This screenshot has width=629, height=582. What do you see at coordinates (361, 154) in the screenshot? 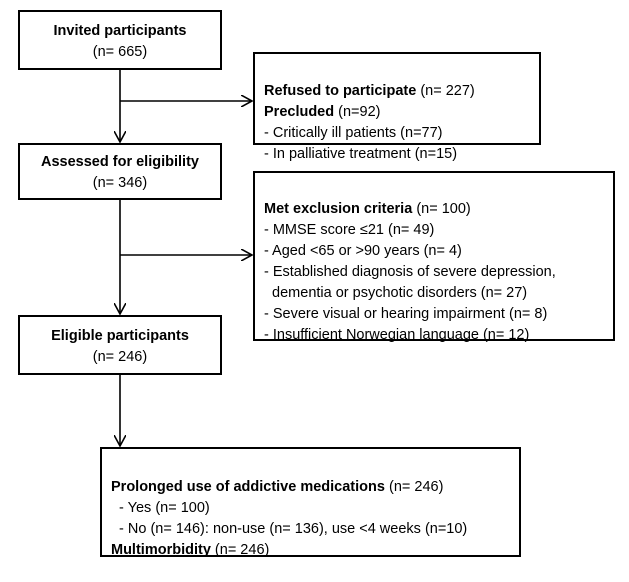
I see `line: - In palliative treatment (n=15)` at bounding box center [361, 154].